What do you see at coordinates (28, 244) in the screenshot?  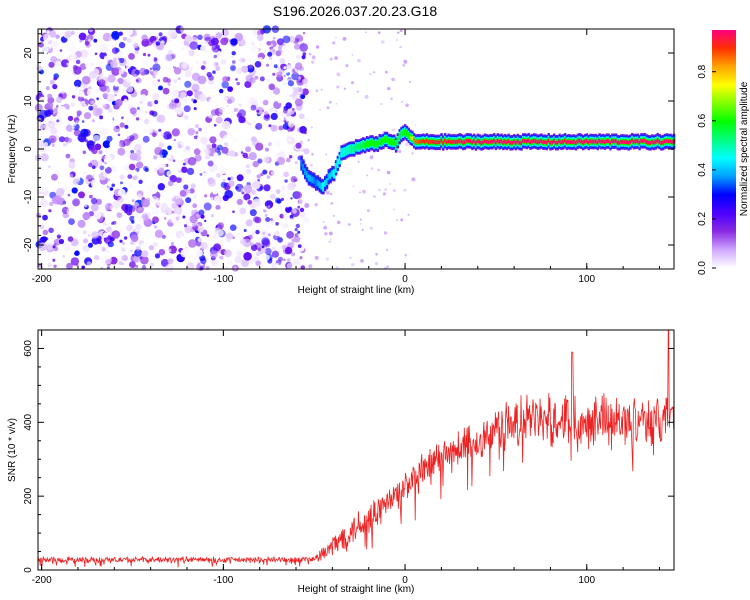 I see `y-tick-label: -20` at bounding box center [28, 244].